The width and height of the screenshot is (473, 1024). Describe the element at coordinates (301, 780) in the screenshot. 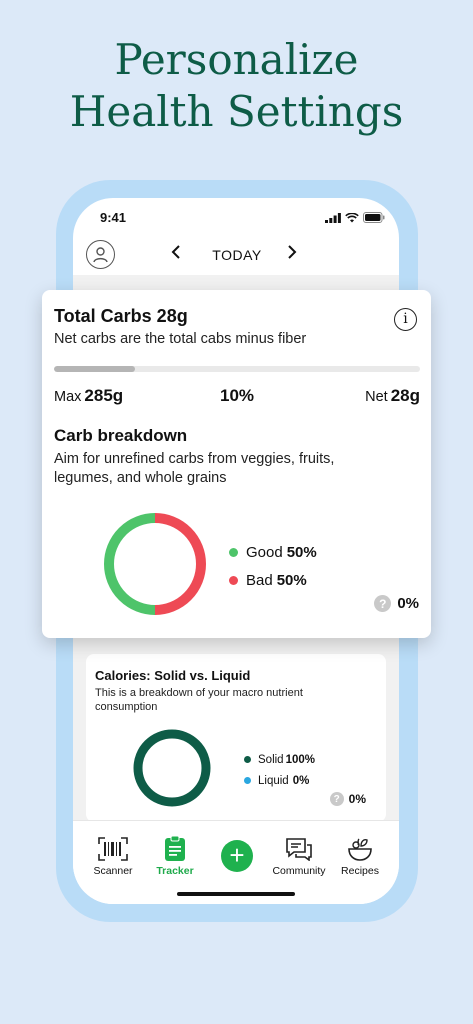

I see `liquid-value: 0%` at that location.